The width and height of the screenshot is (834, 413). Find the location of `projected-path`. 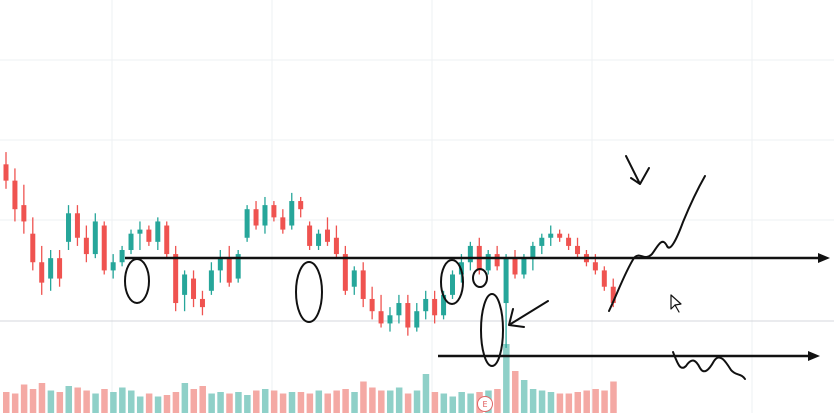

projected-path is located at coordinates (657, 243).